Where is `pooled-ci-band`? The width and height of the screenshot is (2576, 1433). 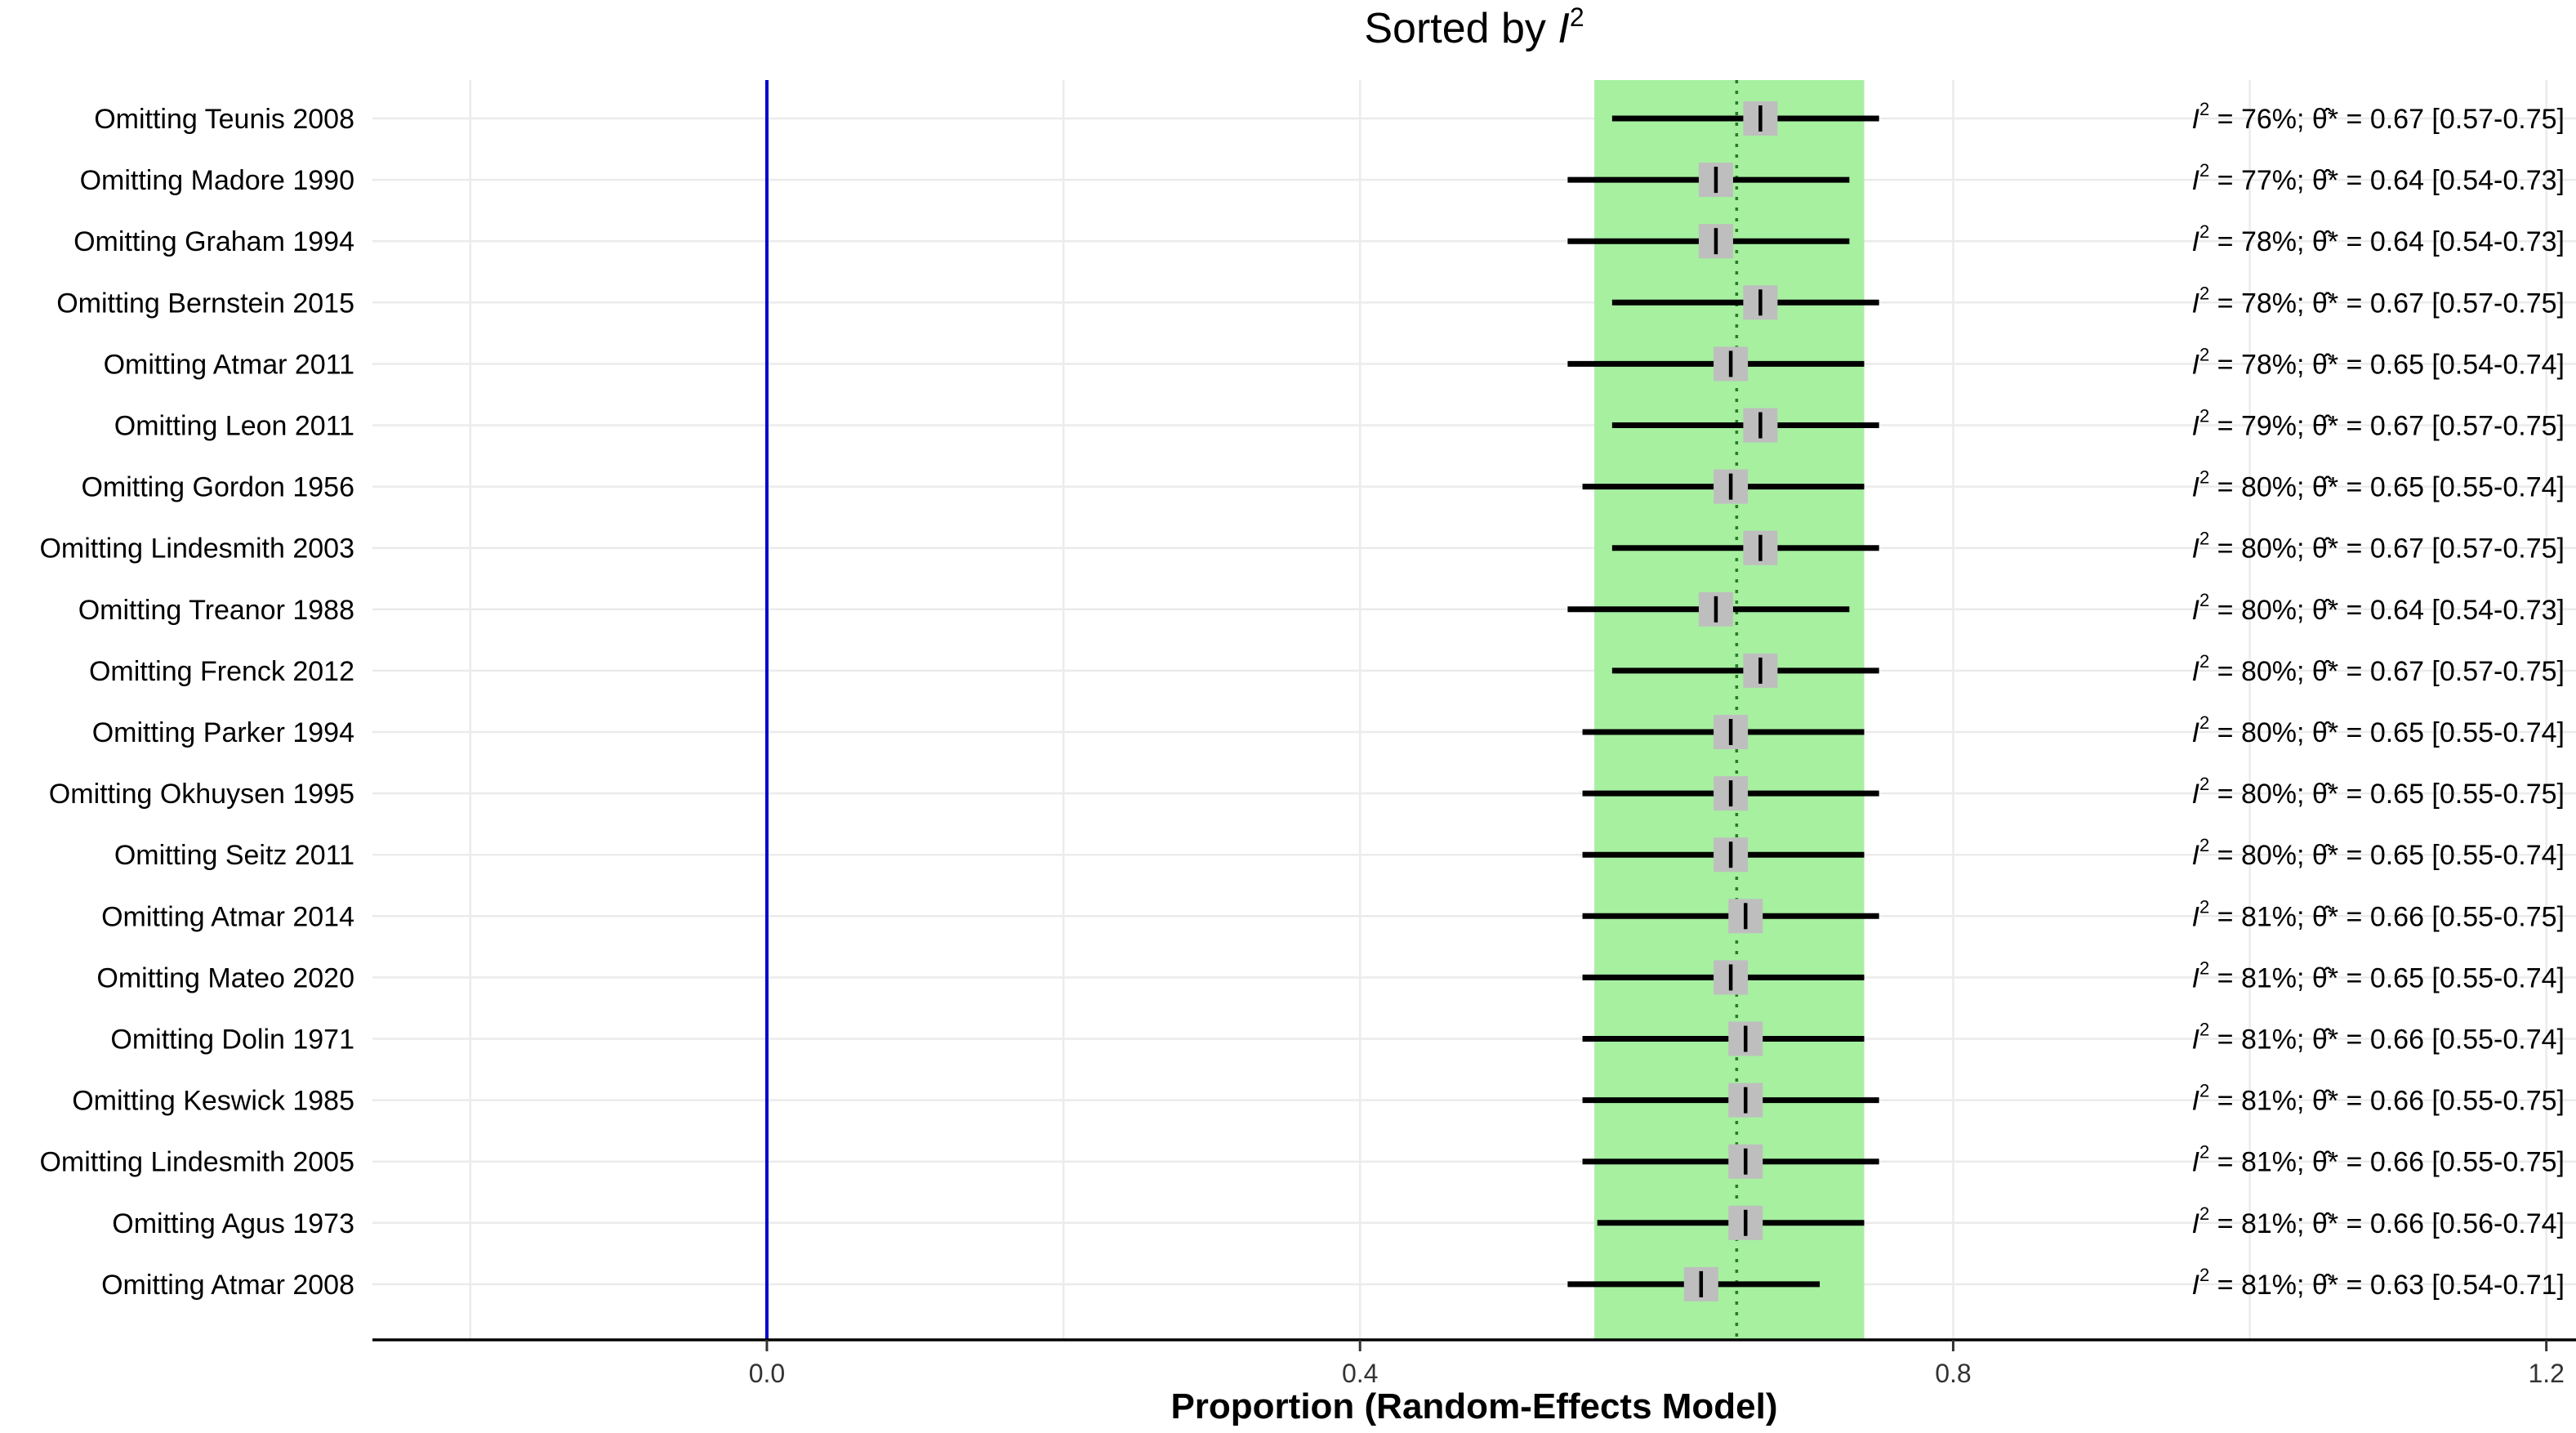
pooled-ci-band is located at coordinates (1729, 710).